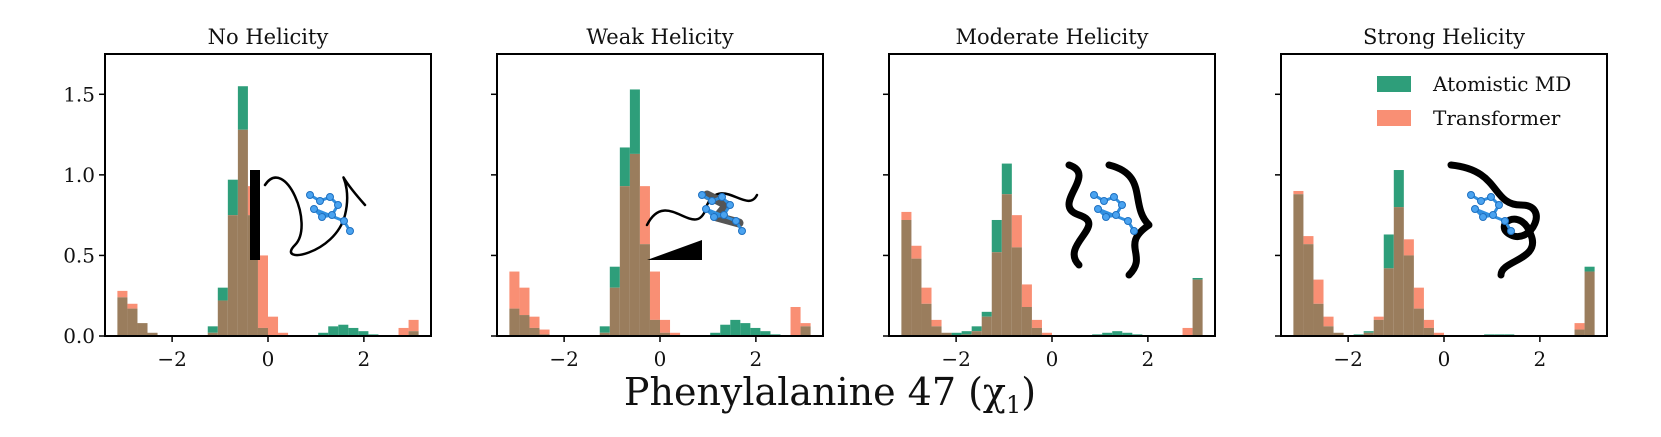 The width and height of the screenshot is (1661, 437). I want to click on y-tick-label: 1.0, so click(79, 175).